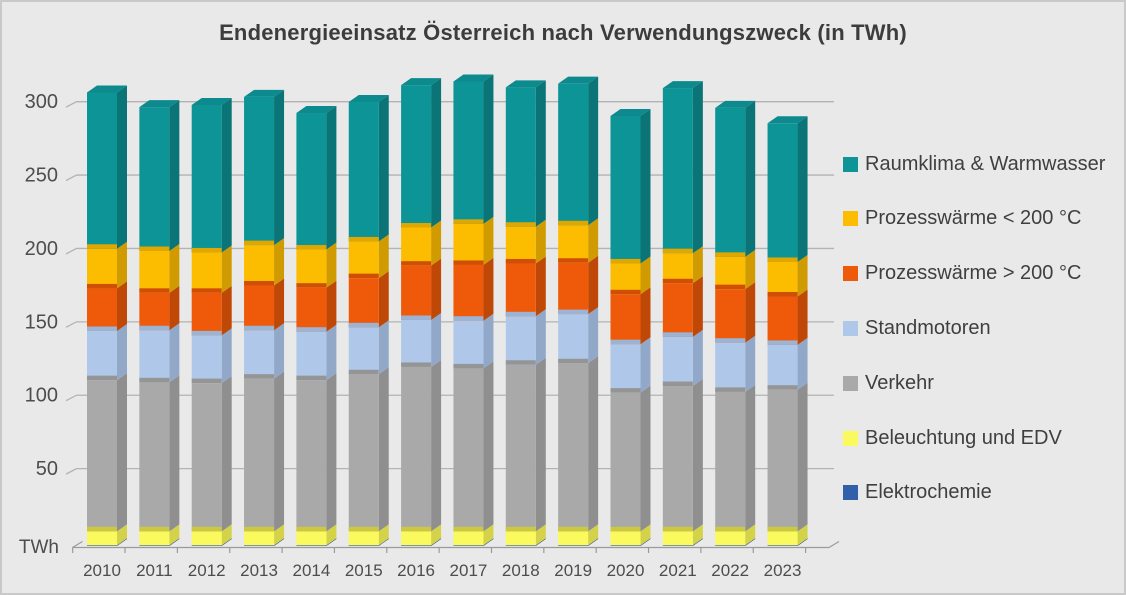 The width and height of the screenshot is (1126, 595). What do you see at coordinates (473, 310) in the screenshot?
I see `bar-2017` at bounding box center [473, 310].